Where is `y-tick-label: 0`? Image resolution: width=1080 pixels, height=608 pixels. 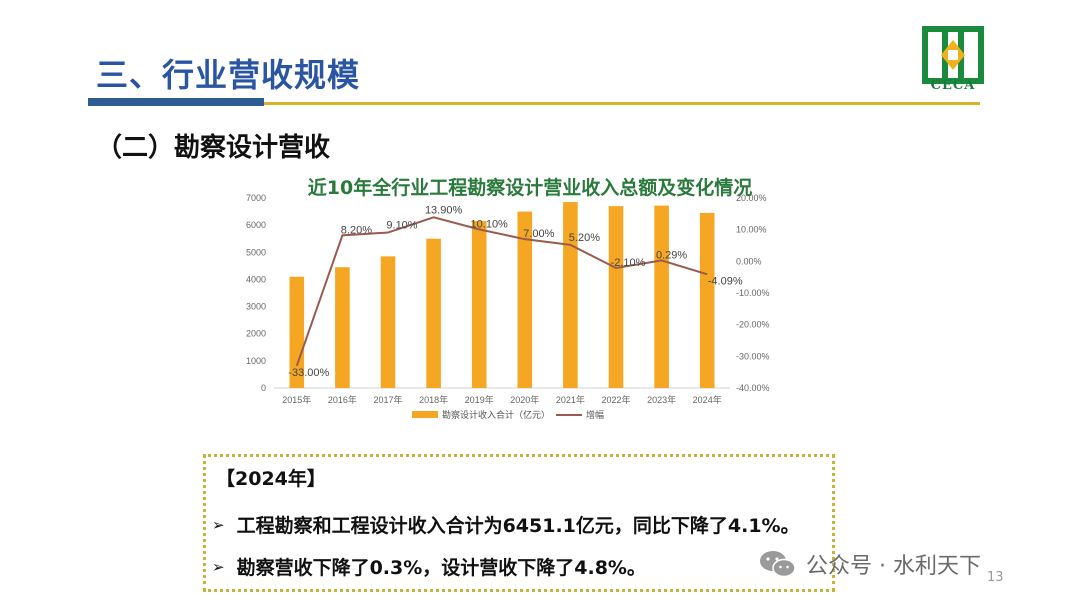
y-tick-label: 0 is located at coordinates (263, 388).